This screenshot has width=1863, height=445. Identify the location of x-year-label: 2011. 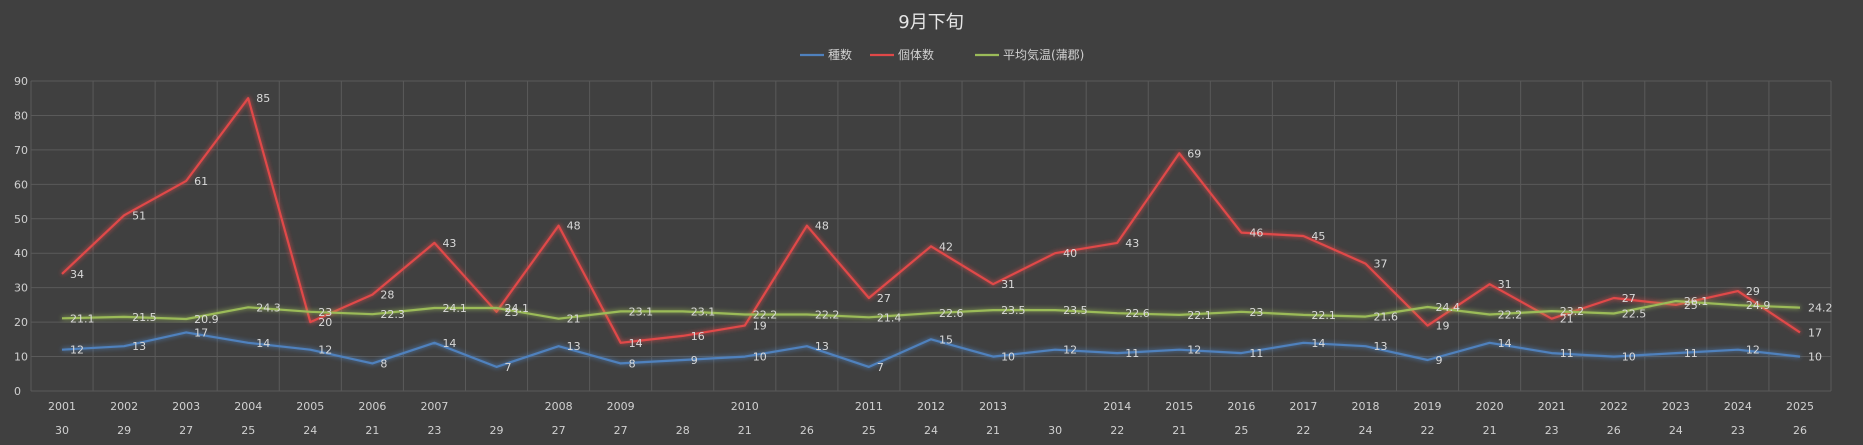
(869, 406).